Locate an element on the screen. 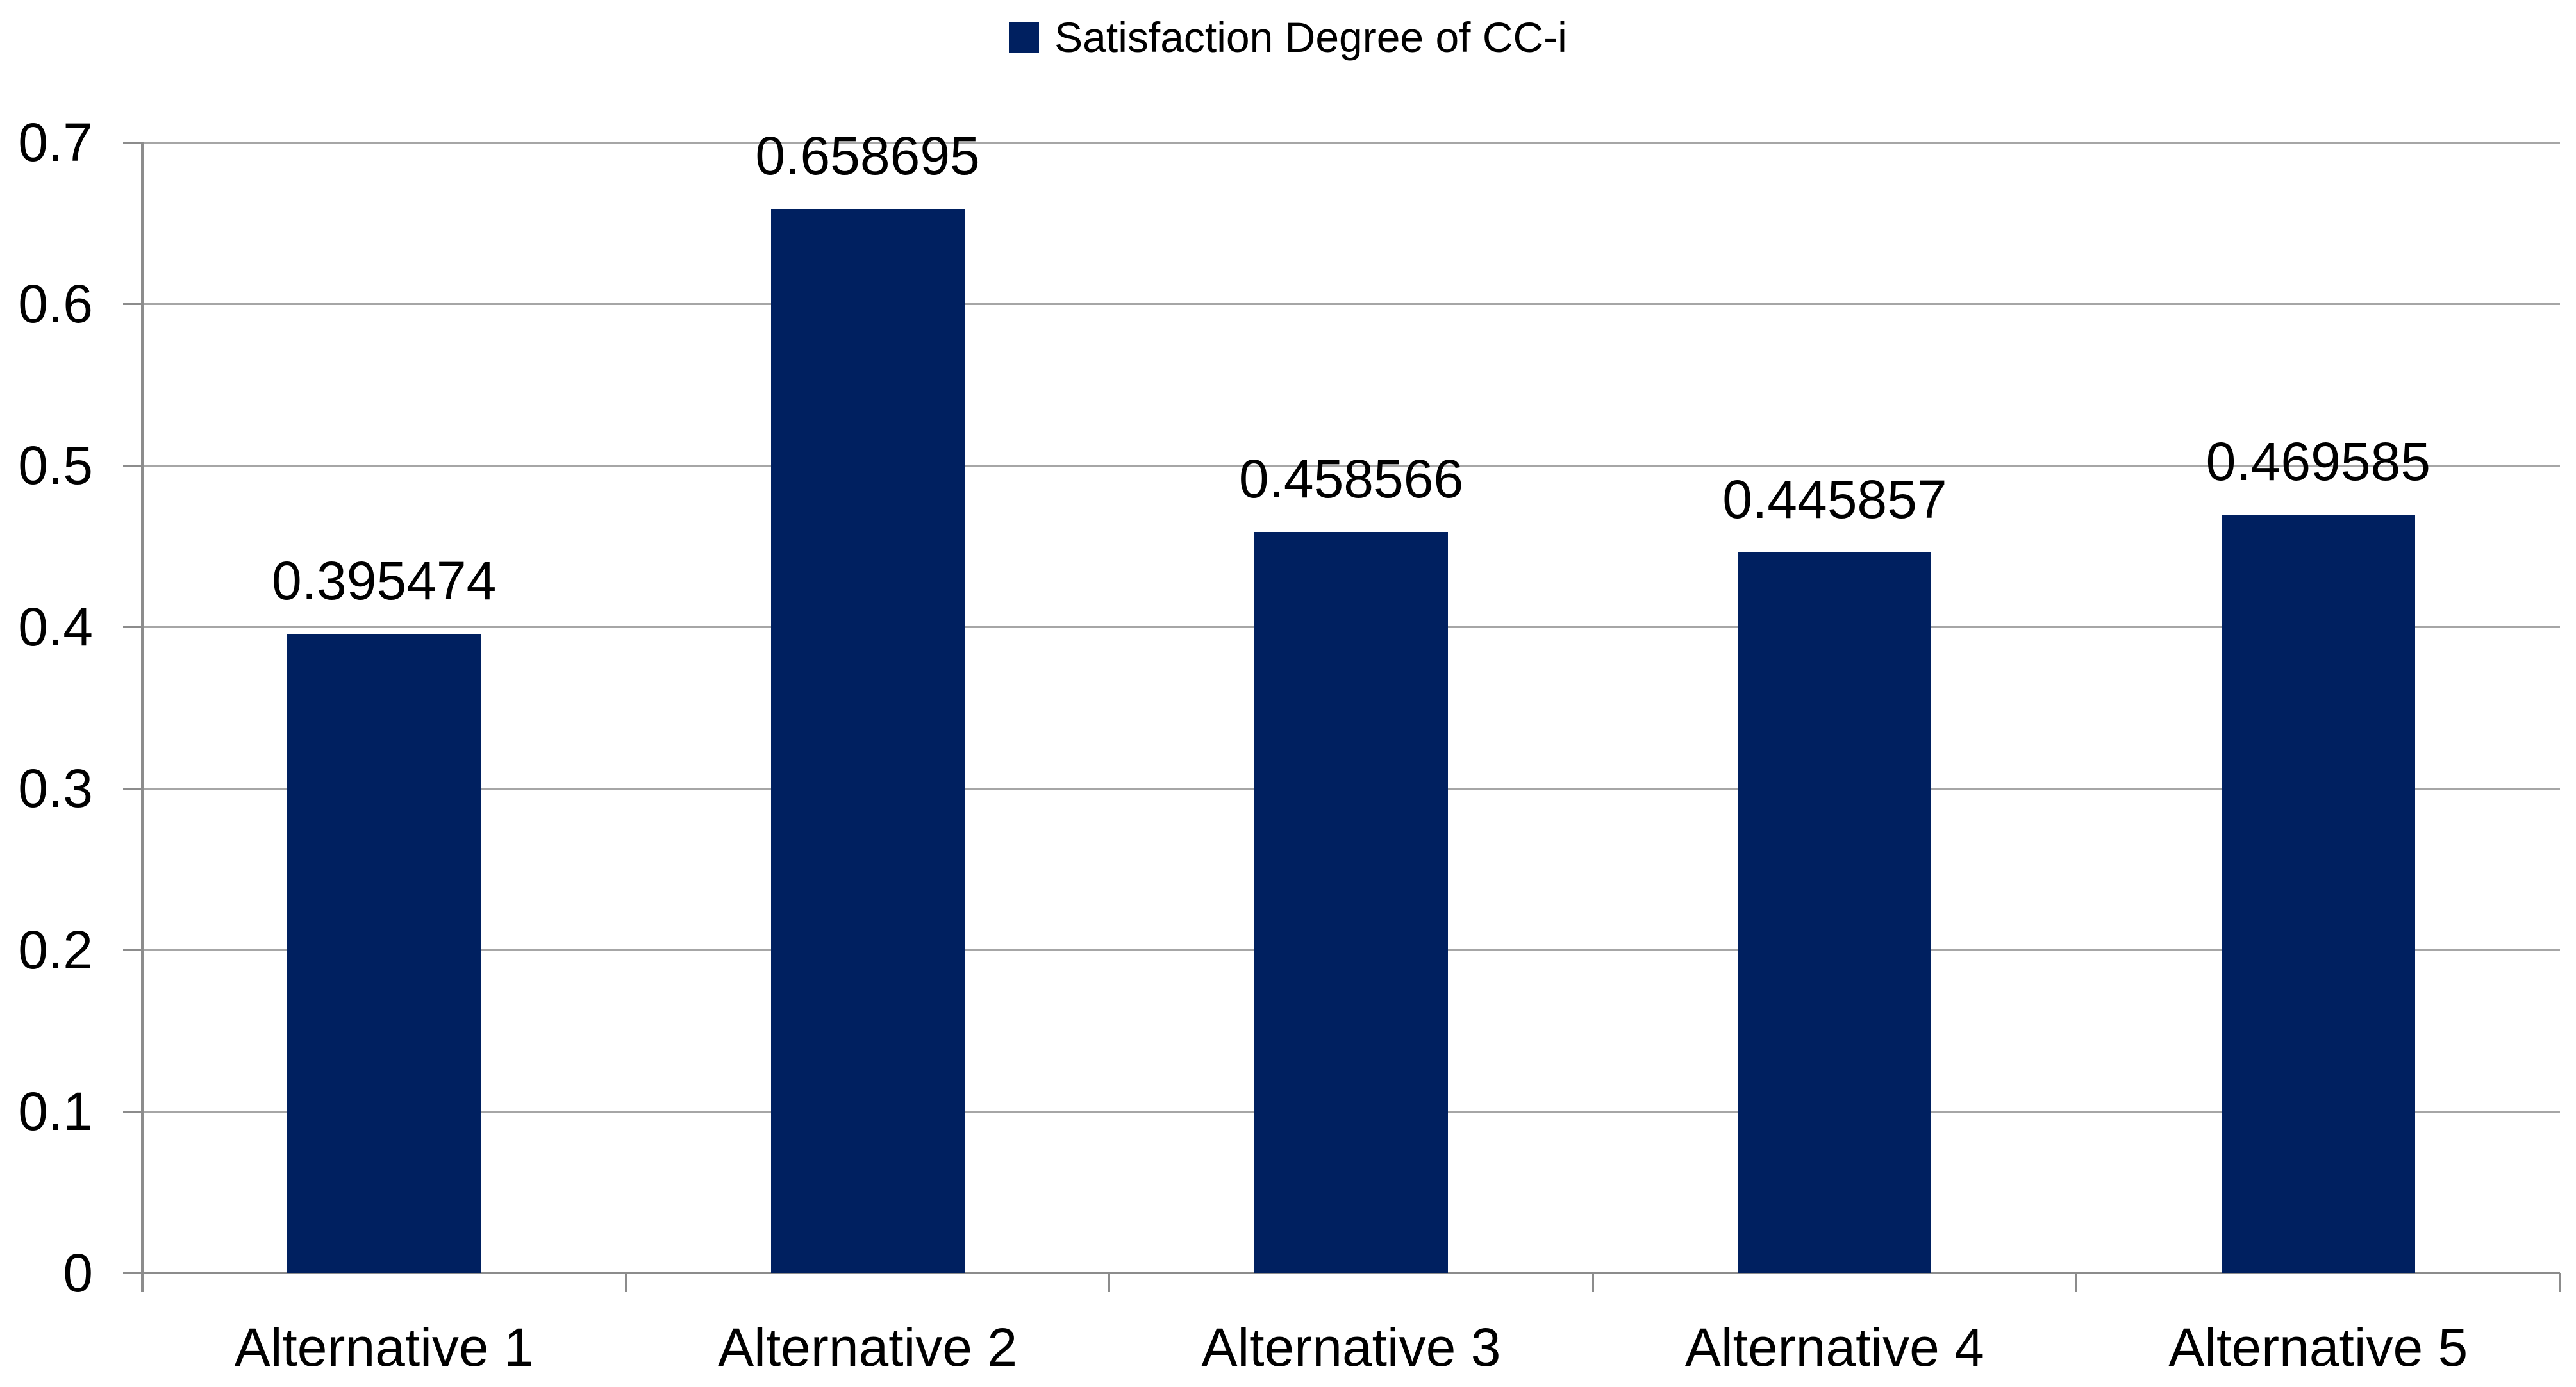 This screenshot has height=1387, width=2576. bar-value-label: 0.658695 is located at coordinates (868, 156).